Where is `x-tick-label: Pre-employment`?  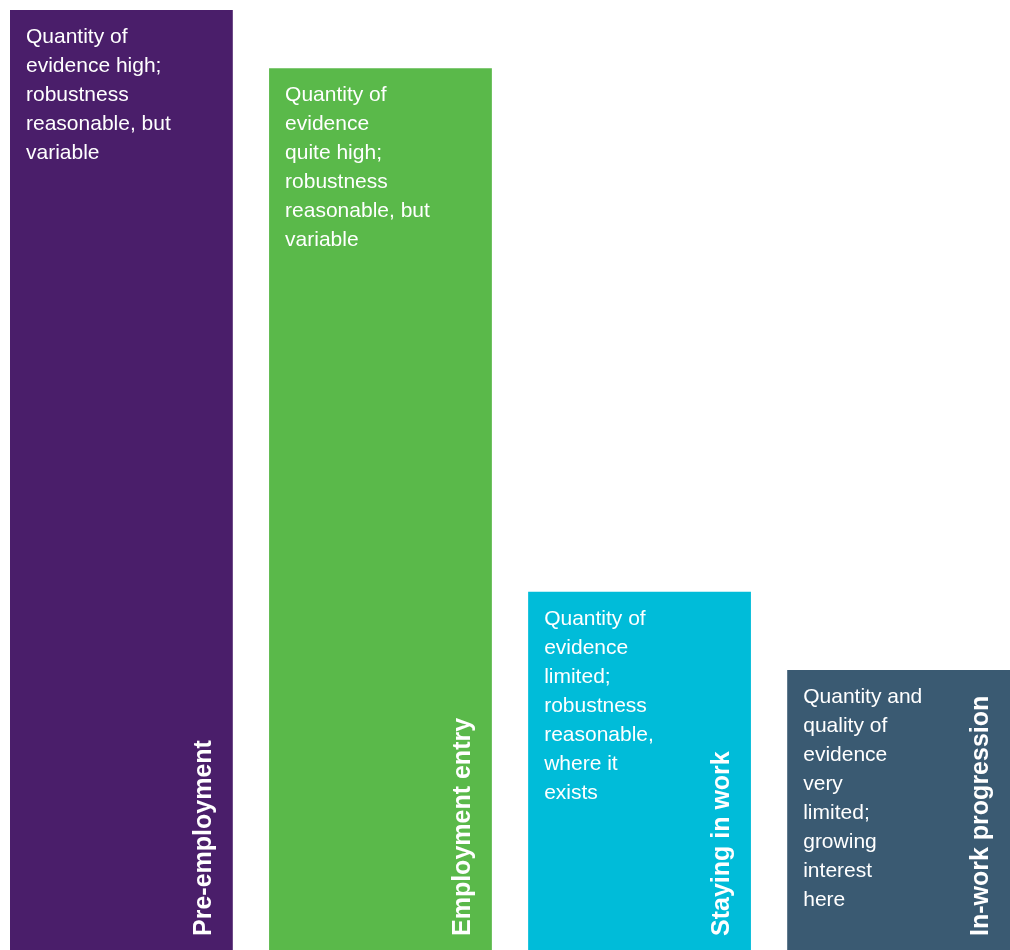
x-tick-label: Pre-employment is located at coordinates (201, 837).